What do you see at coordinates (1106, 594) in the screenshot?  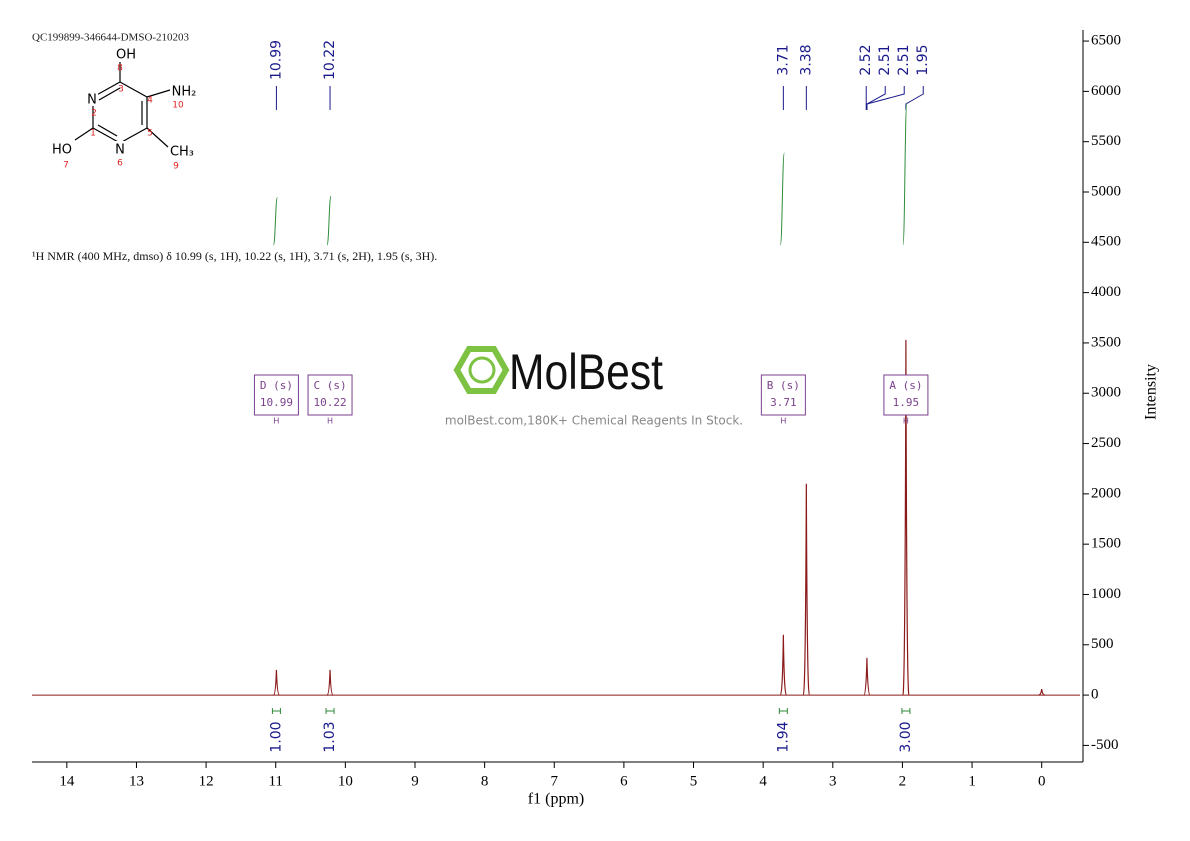 I see `y-tick-label: 1000` at bounding box center [1106, 594].